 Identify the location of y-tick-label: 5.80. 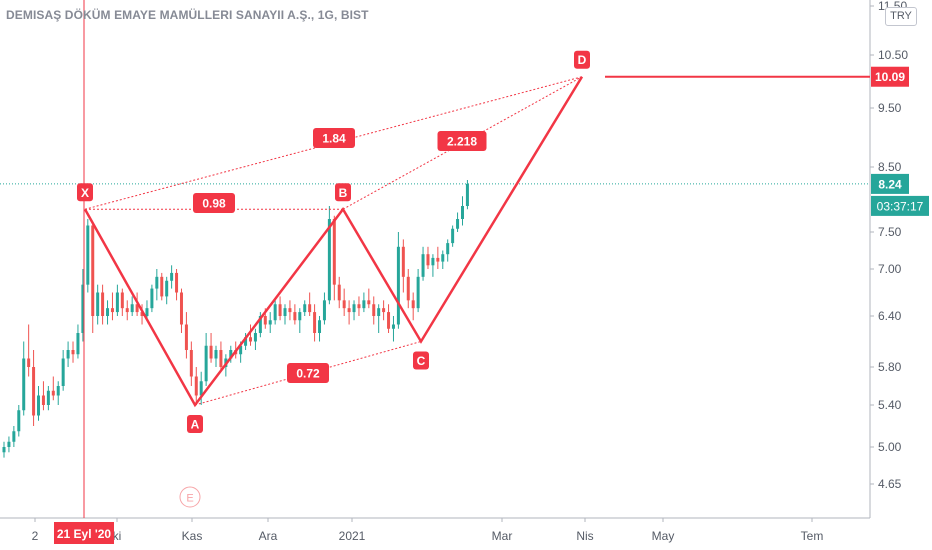
(890, 367).